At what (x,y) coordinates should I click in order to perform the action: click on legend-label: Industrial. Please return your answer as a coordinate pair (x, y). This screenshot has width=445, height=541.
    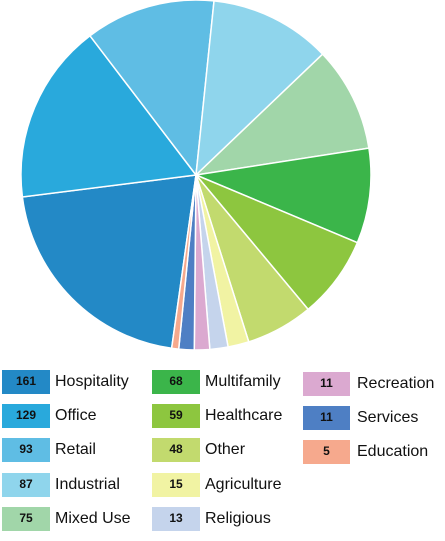
    Looking at the image, I should click on (87, 484).